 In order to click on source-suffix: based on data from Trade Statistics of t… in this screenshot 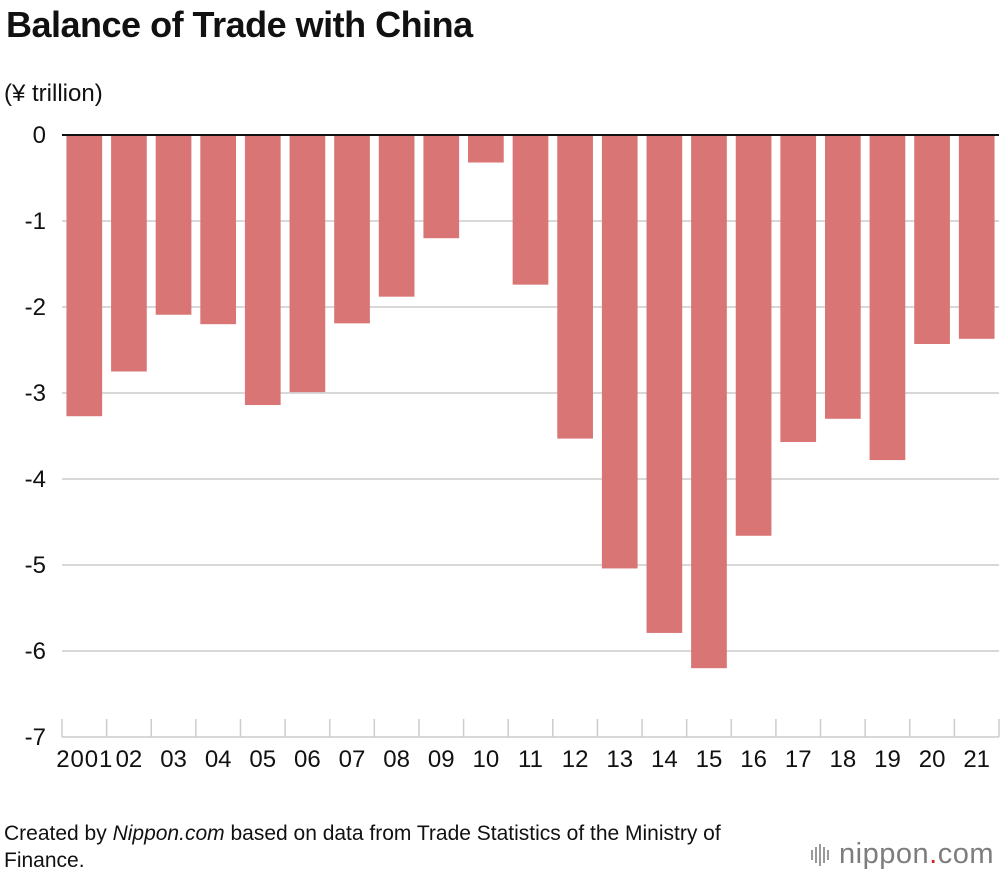, I will do `click(362, 847)`.